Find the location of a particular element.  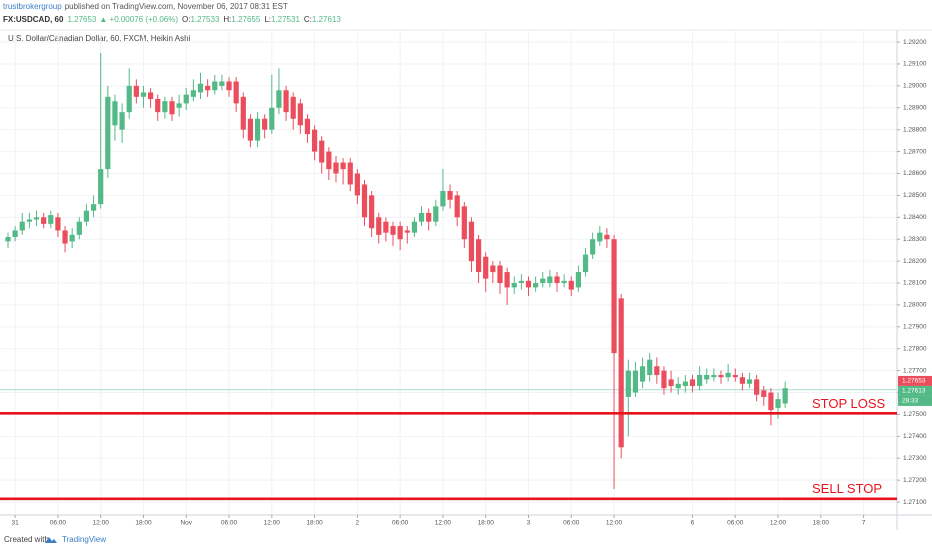

y-tick-label: 1.28600 is located at coordinates (915, 173).